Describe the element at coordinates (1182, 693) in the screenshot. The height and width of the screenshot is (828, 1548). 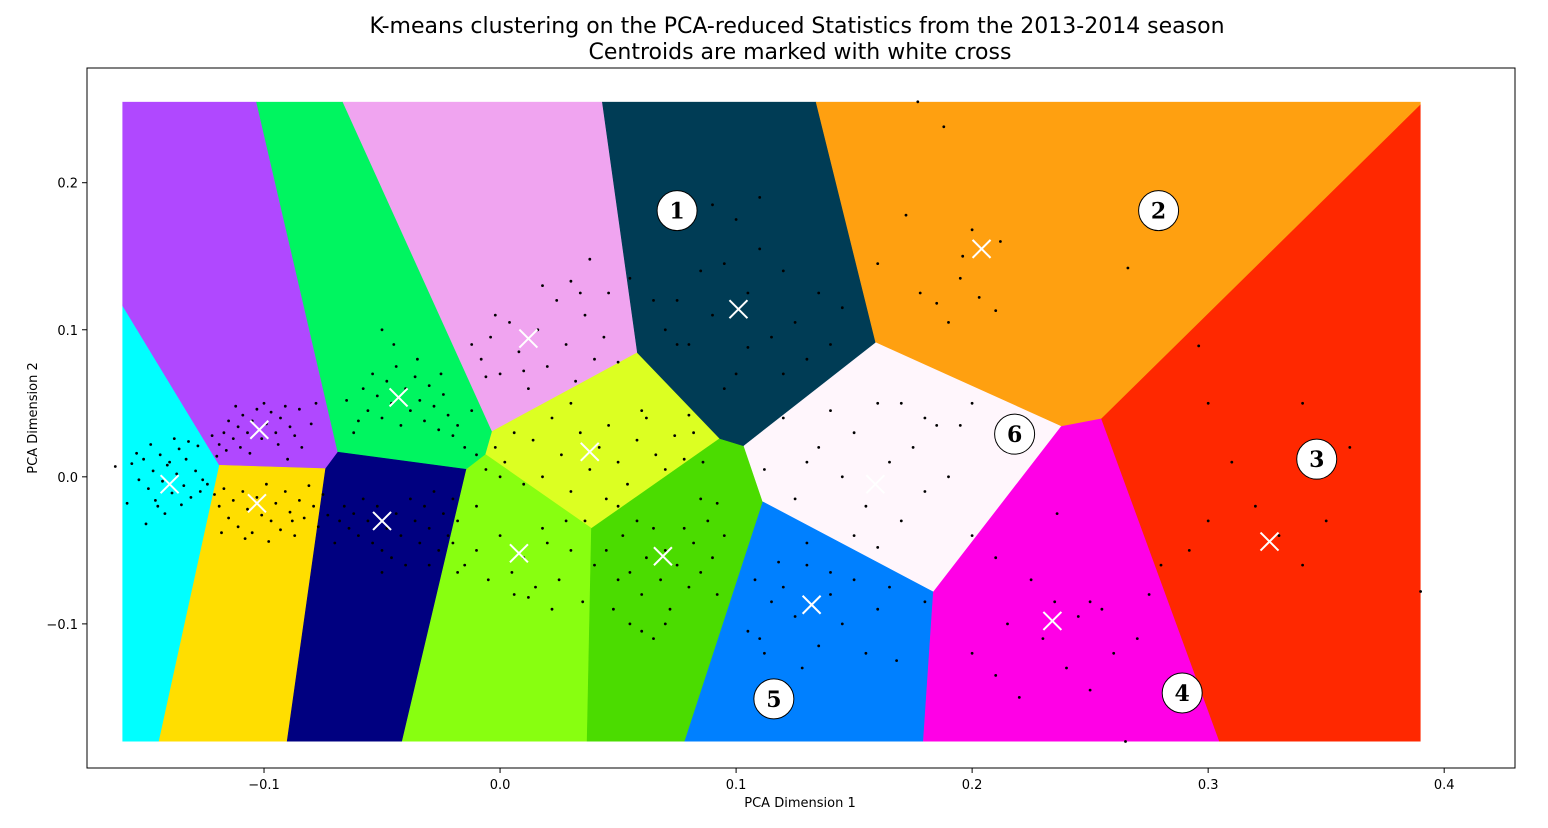
I see `cluster-badge: 4` at that location.